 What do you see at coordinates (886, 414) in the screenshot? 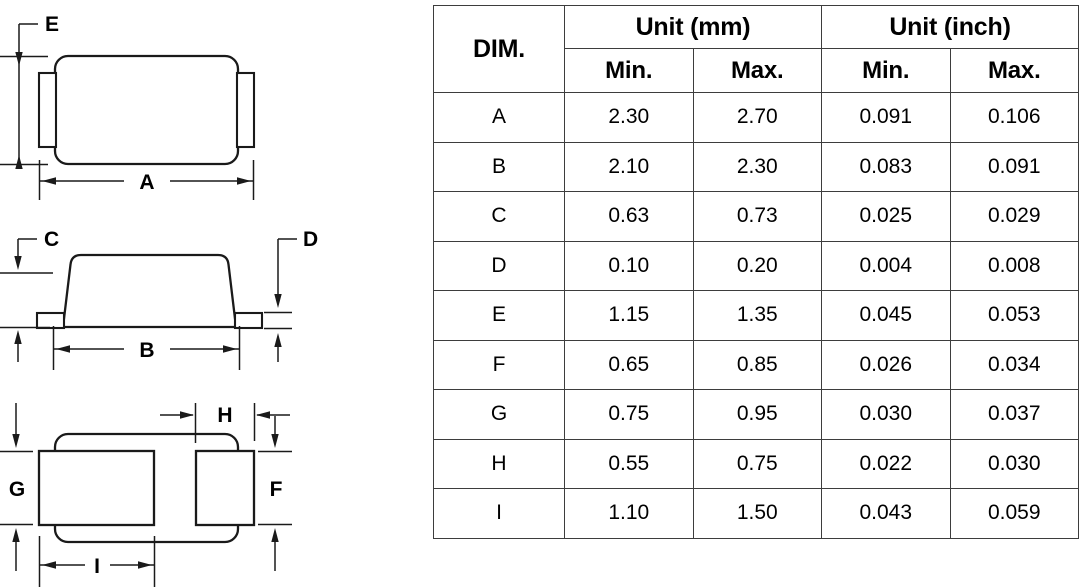
I see `cell-inch-min: 0.030` at bounding box center [886, 414].